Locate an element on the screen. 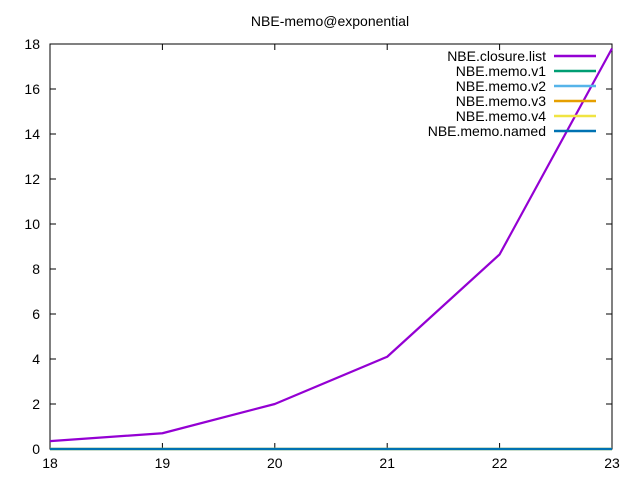 The height and width of the screenshot is (480, 640). x-tick-label: 23 is located at coordinates (612, 463).